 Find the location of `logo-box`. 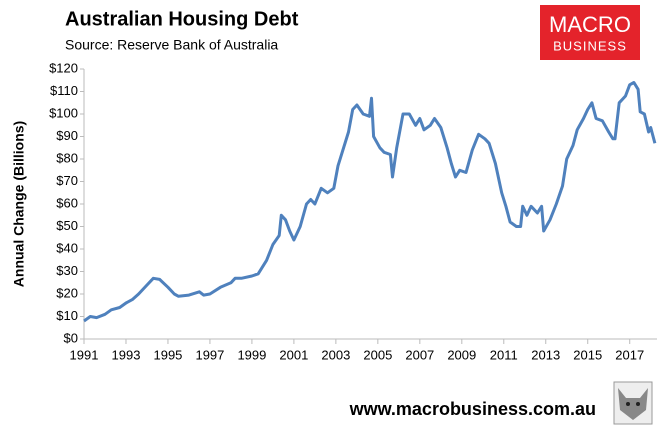

logo-box is located at coordinates (590, 32).